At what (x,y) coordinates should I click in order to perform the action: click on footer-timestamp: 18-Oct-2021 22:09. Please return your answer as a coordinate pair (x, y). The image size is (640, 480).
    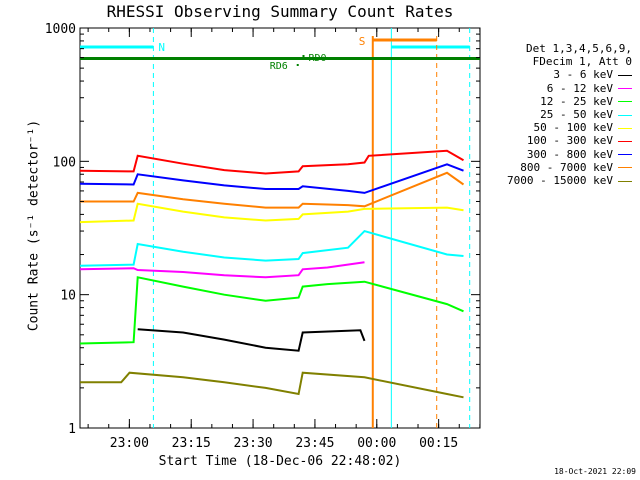
    Looking at the image, I should click on (595, 471).